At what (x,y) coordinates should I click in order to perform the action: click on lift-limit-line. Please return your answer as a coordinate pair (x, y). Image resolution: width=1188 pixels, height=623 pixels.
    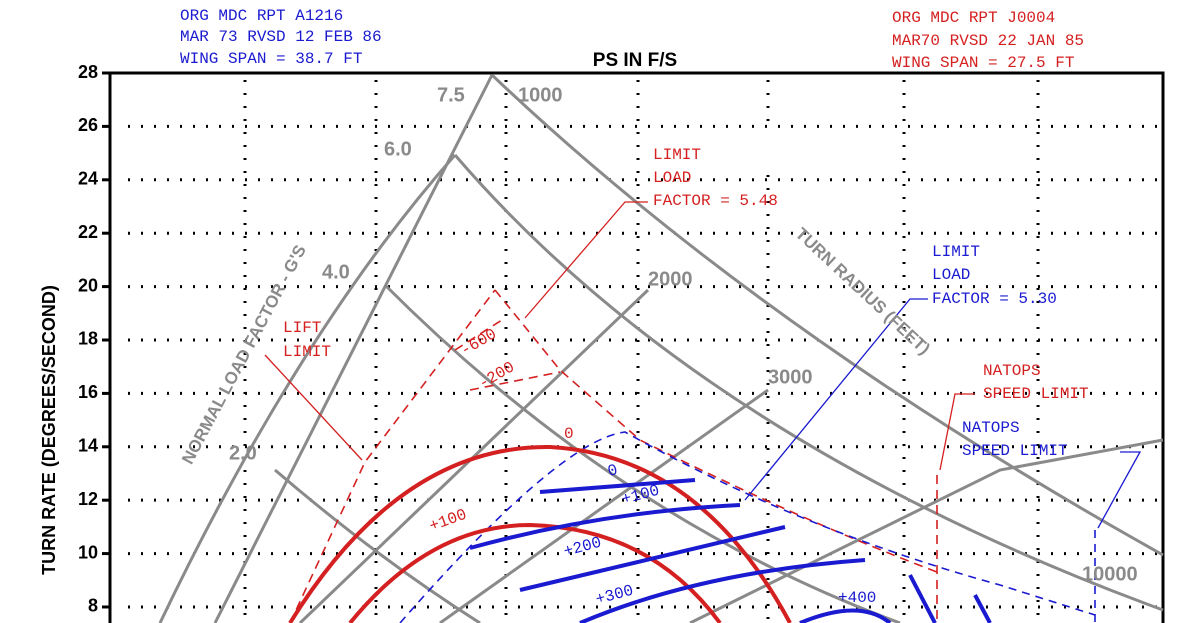
    Looking at the image, I should click on (392, 456).